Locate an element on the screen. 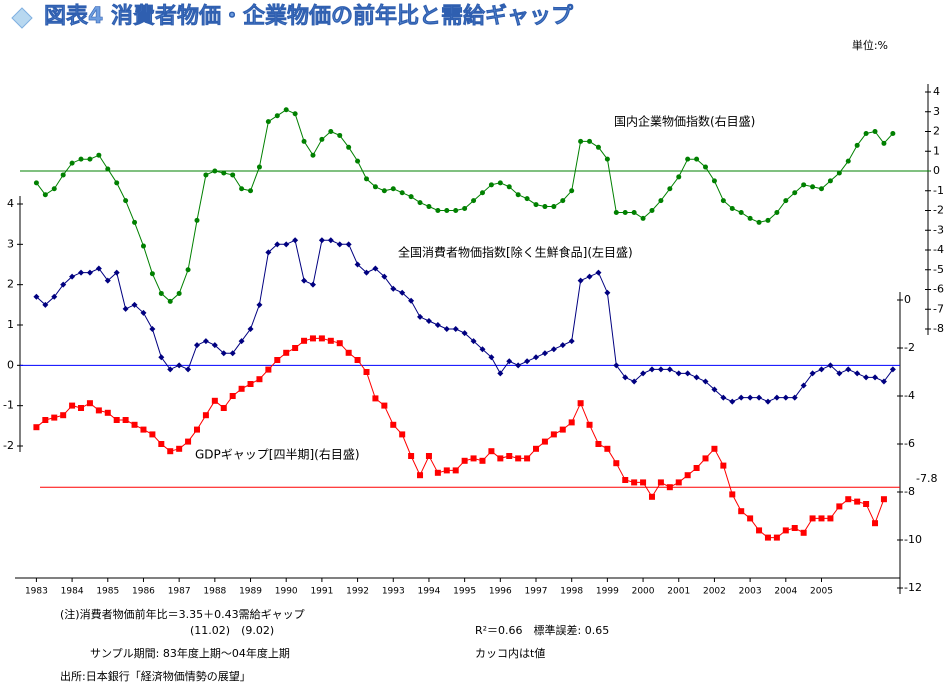 The height and width of the screenshot is (683, 946). x-tick-label: 2003 is located at coordinates (750, 592).